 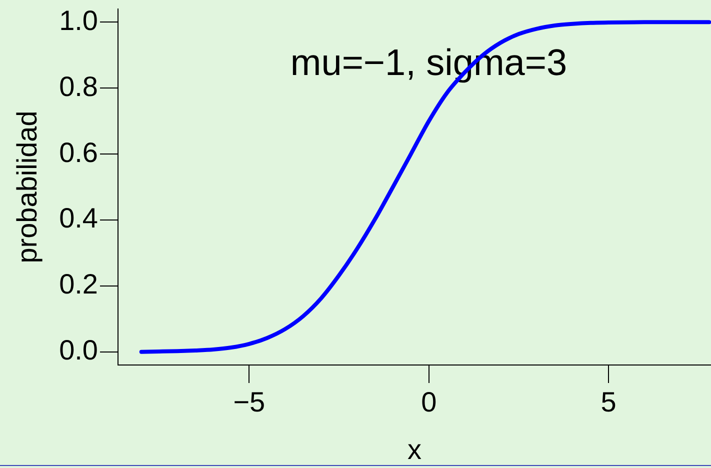 What do you see at coordinates (78, 86) in the screenshot?
I see `y-tick-label: 0.8` at bounding box center [78, 86].